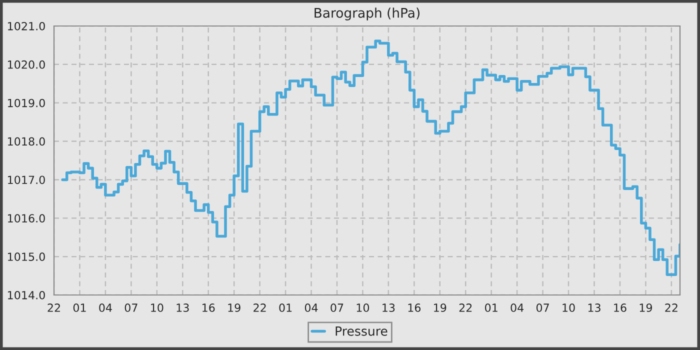  Describe the element at coordinates (26, 295) in the screenshot. I see `y-tick-label: 1014.0` at that location.